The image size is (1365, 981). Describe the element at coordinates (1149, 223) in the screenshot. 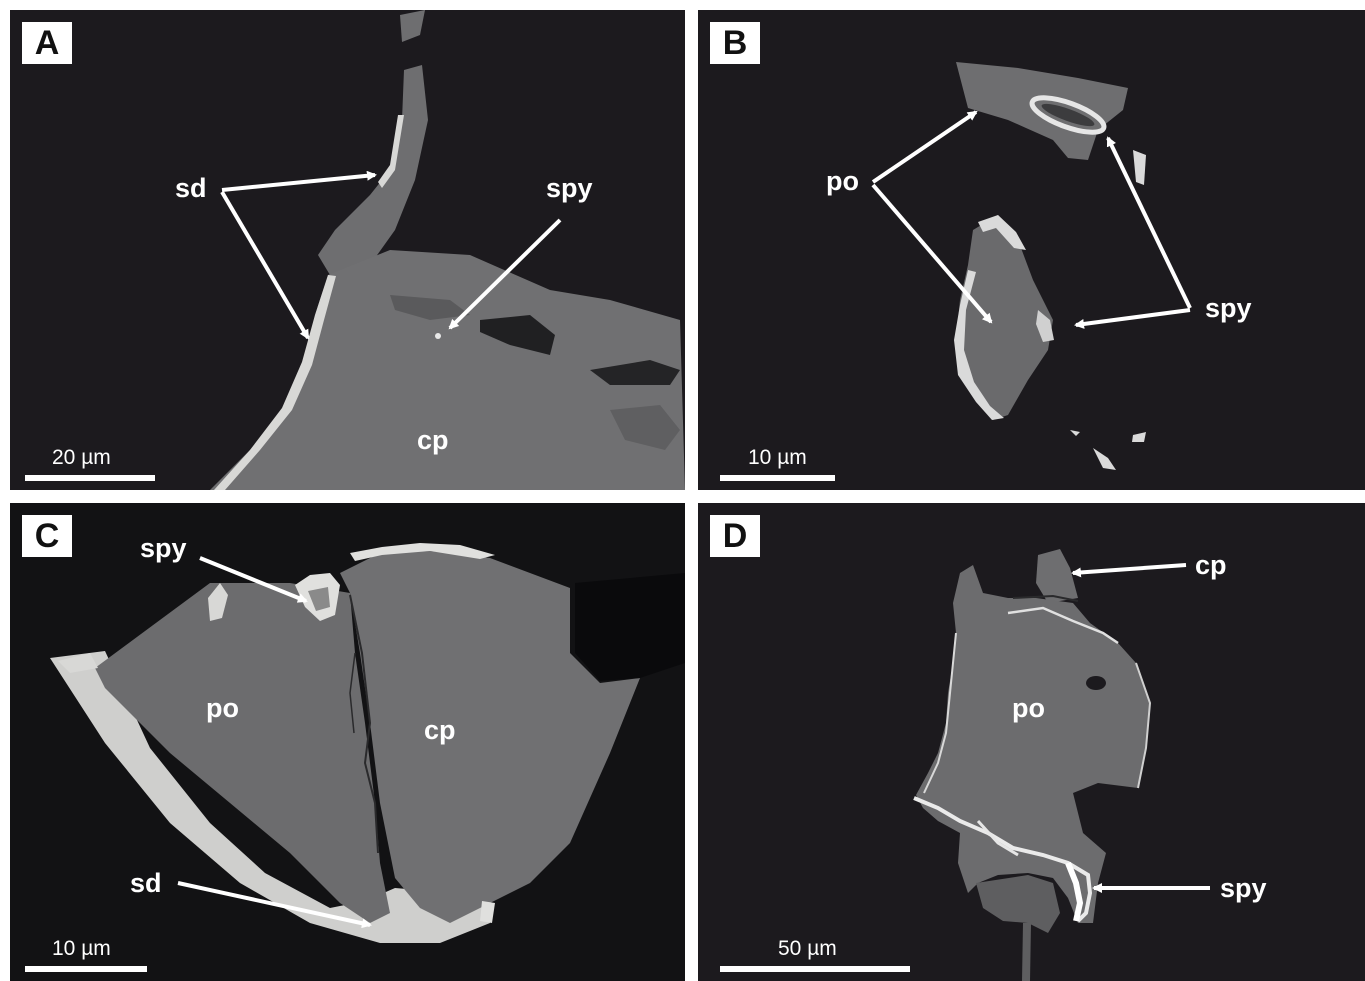

I see `arrow-spy-upper` at that location.